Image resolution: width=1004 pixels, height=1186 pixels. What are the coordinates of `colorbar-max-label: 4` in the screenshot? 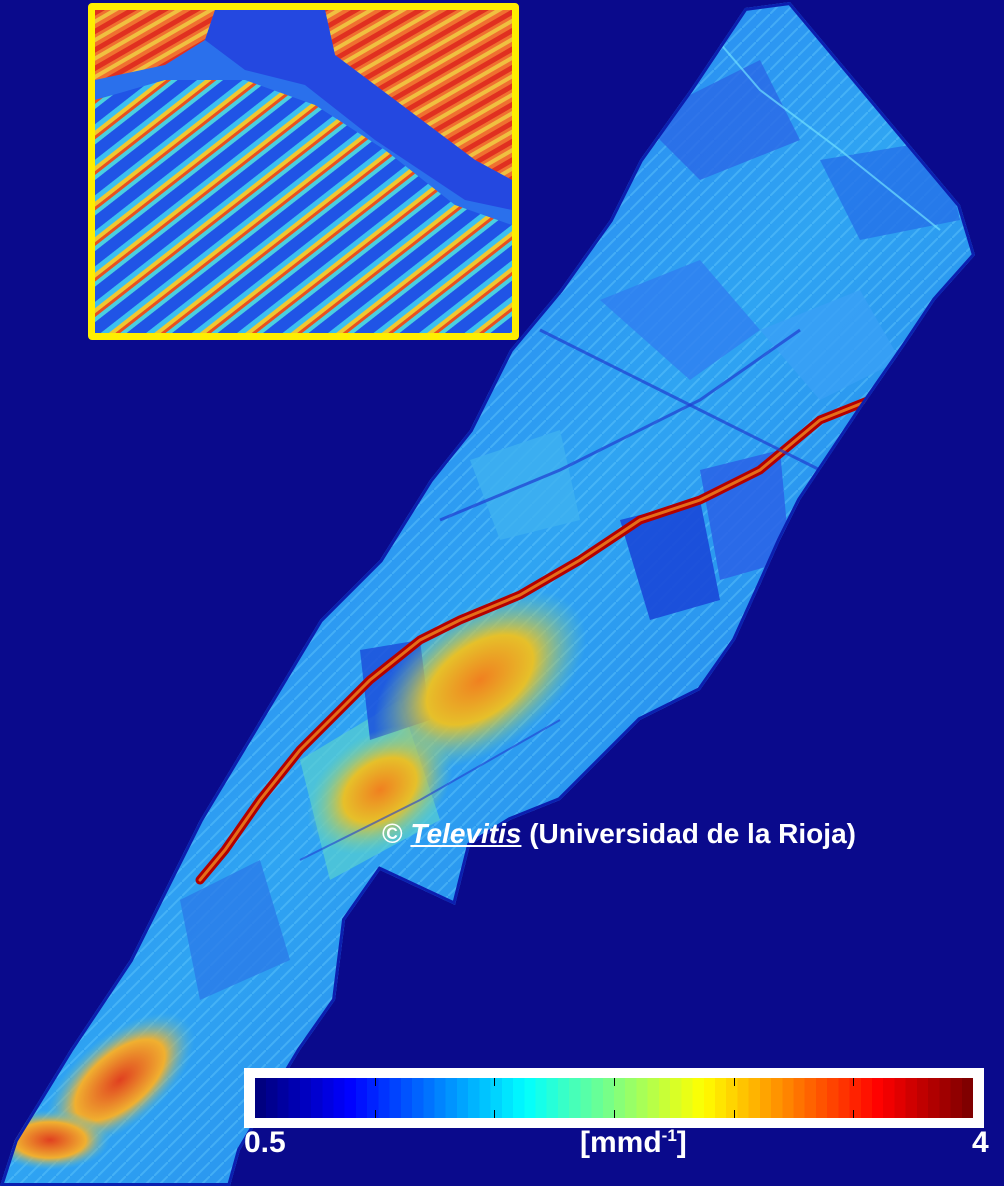 It's located at (980, 1142).